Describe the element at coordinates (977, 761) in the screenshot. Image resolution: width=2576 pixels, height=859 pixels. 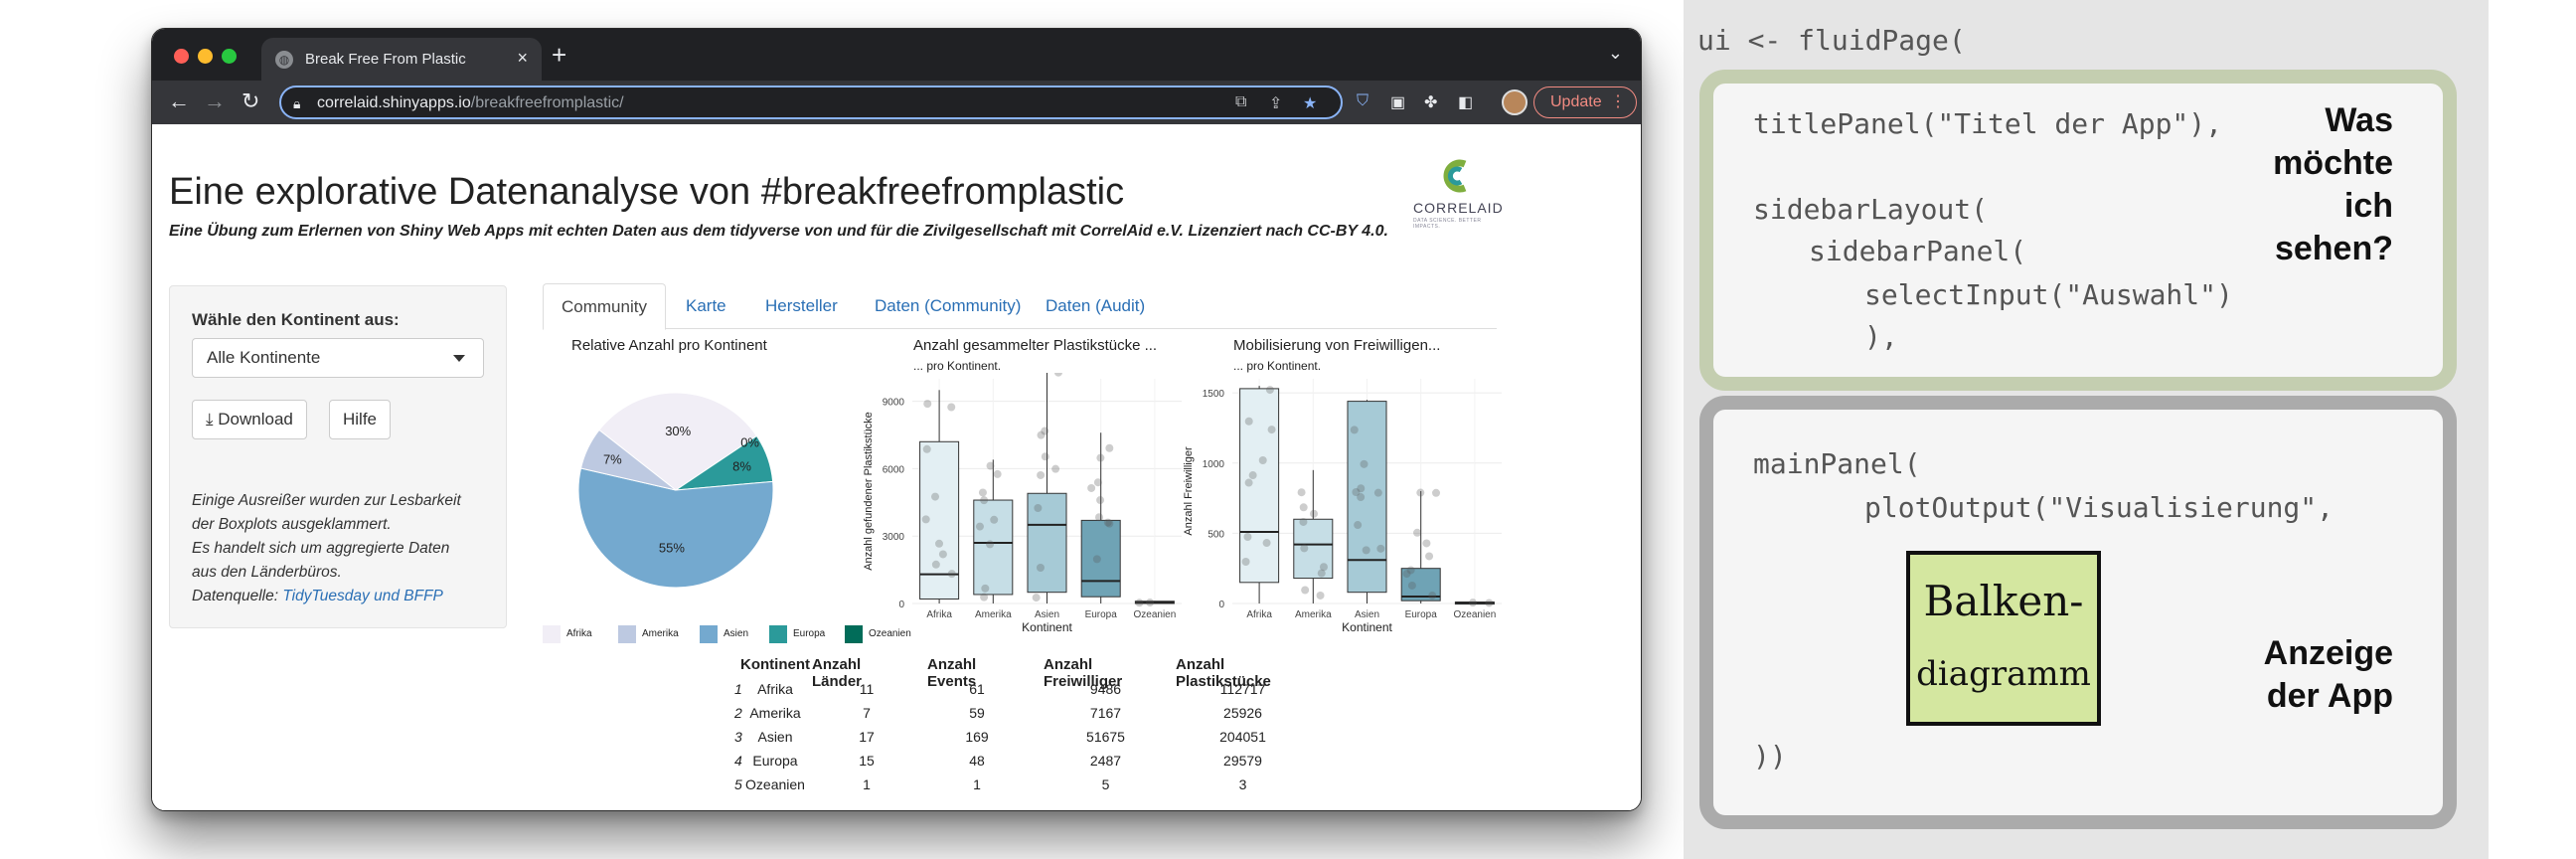
I see `table-cell: 48` at that location.